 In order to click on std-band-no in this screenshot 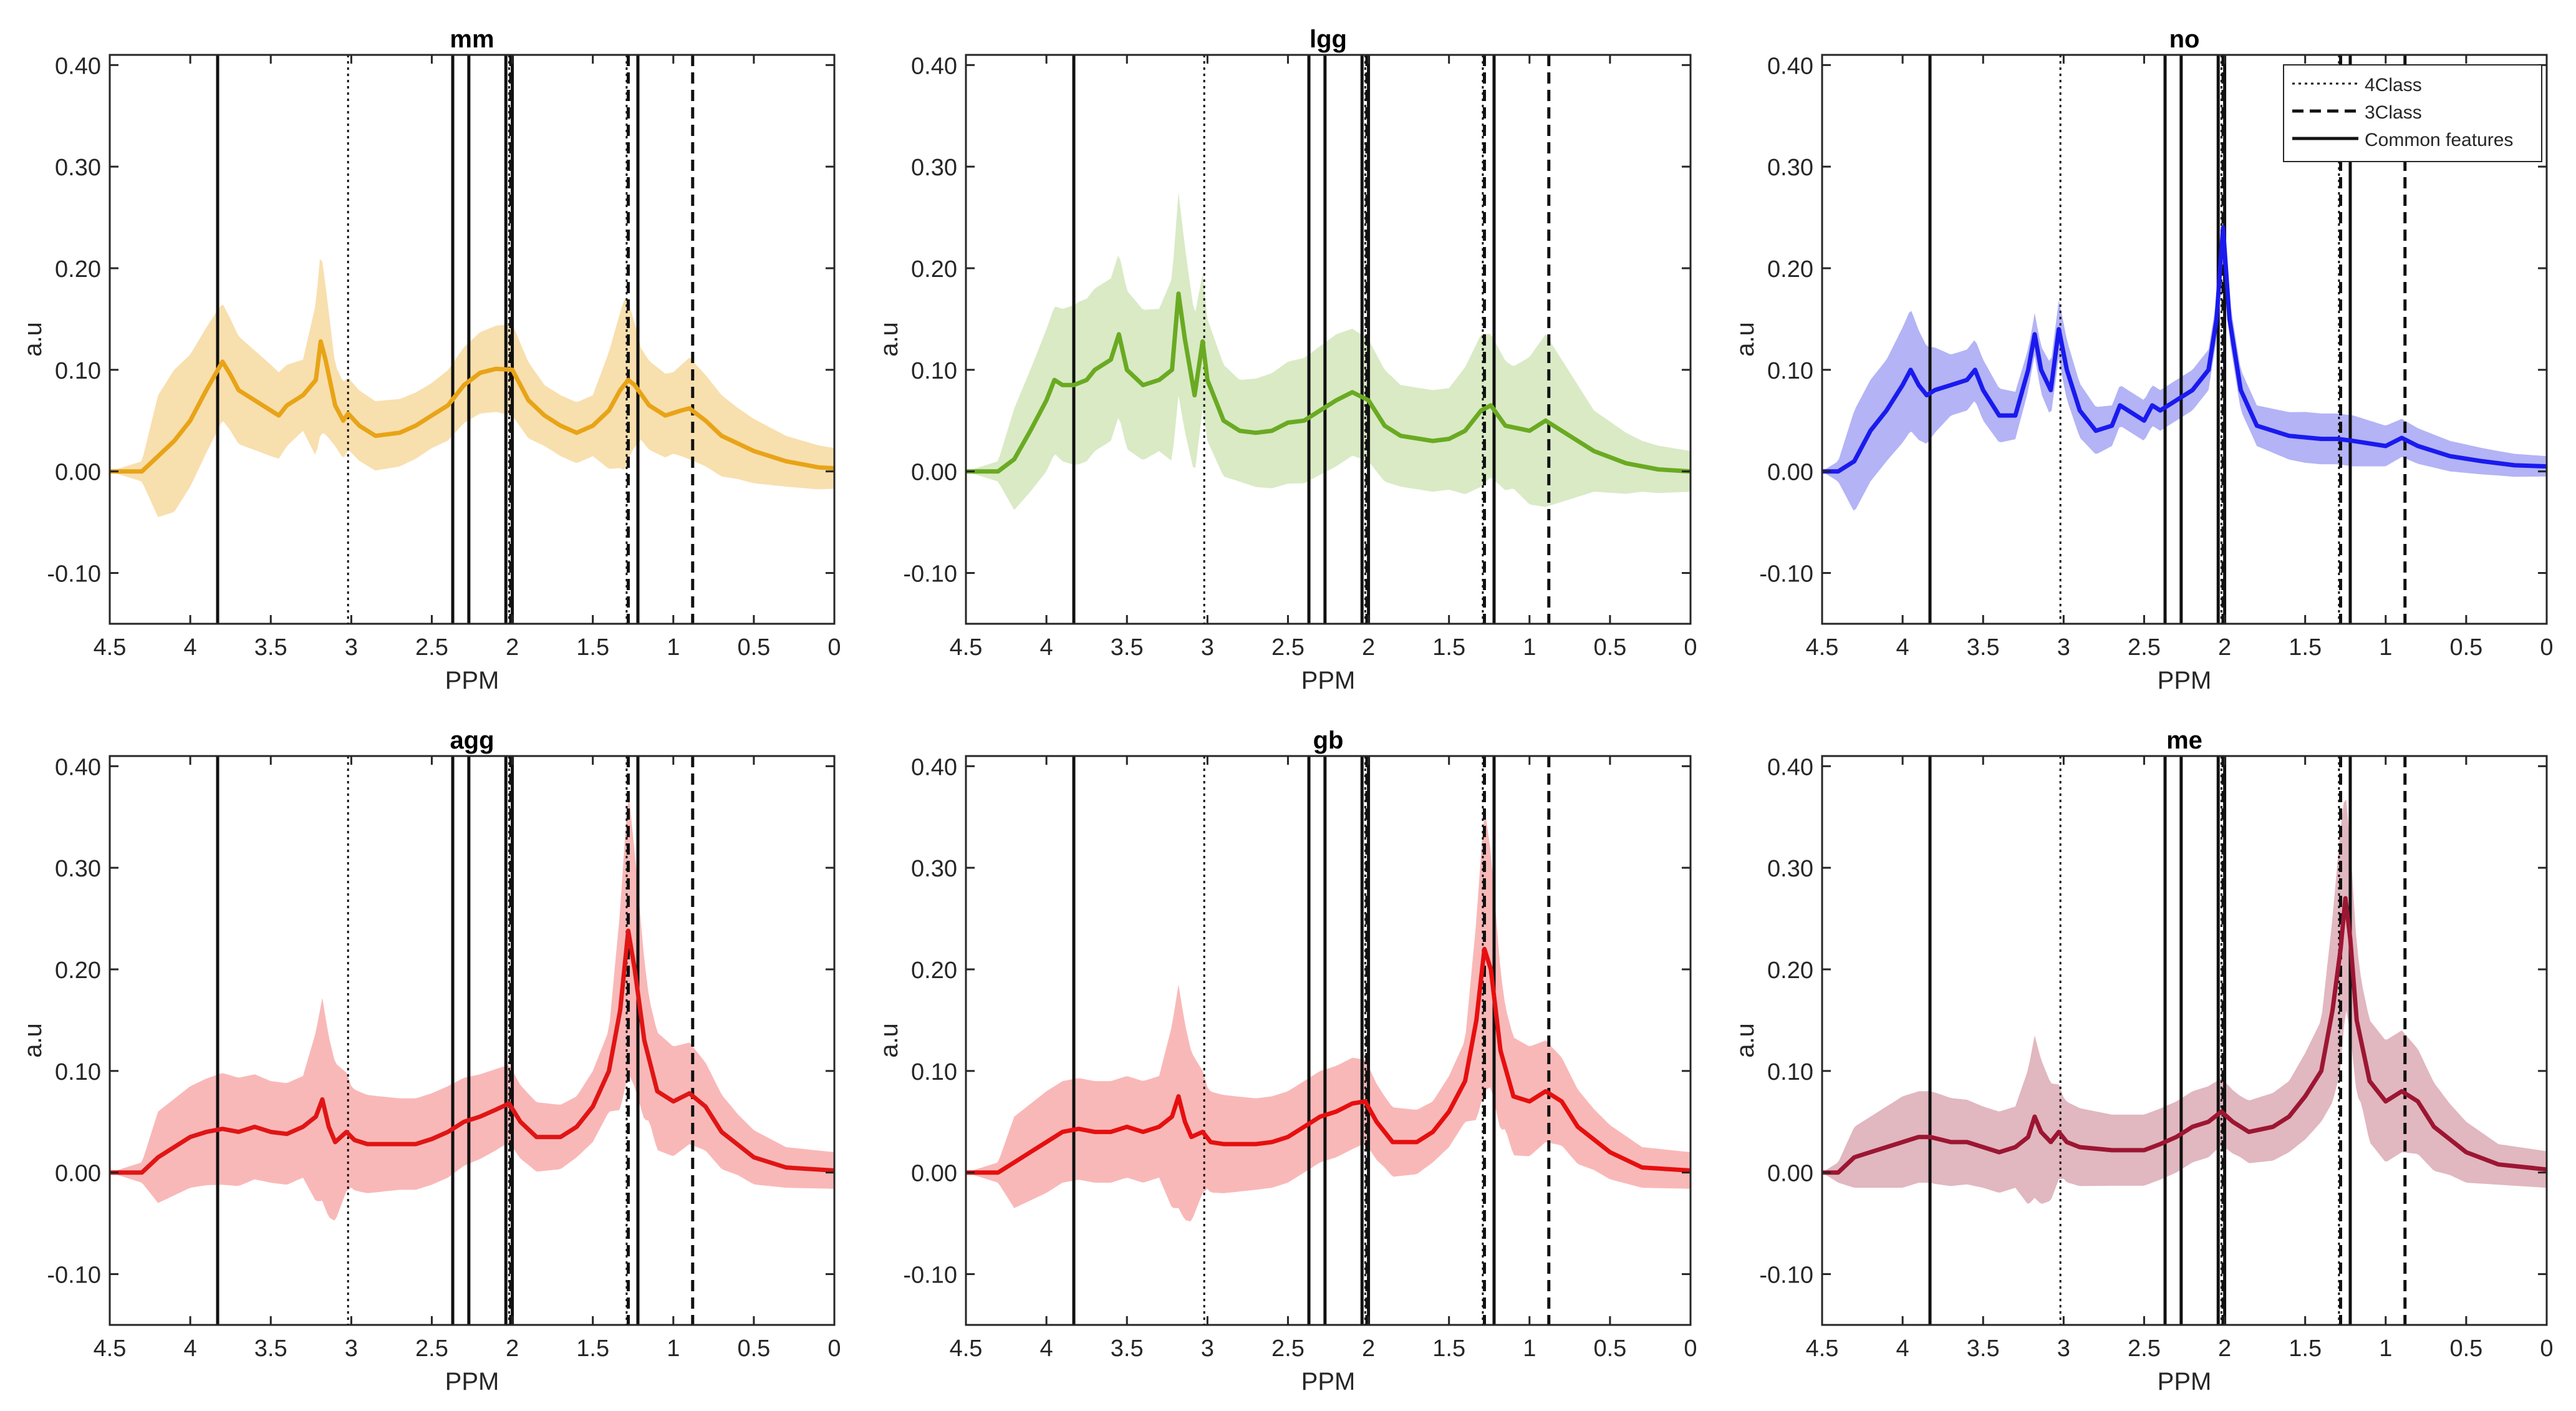, I will do `click(2184, 359)`.